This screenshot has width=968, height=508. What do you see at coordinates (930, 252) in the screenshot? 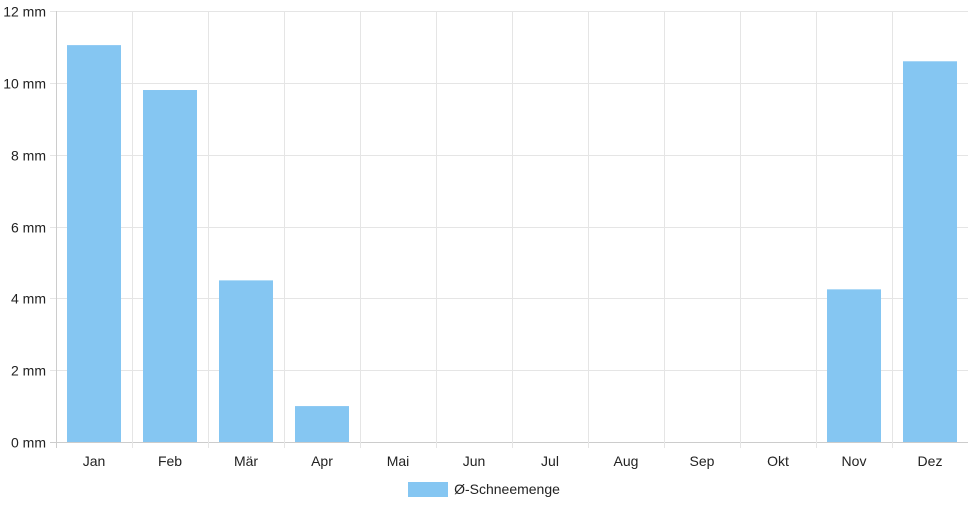
I see `bar-dez` at bounding box center [930, 252].